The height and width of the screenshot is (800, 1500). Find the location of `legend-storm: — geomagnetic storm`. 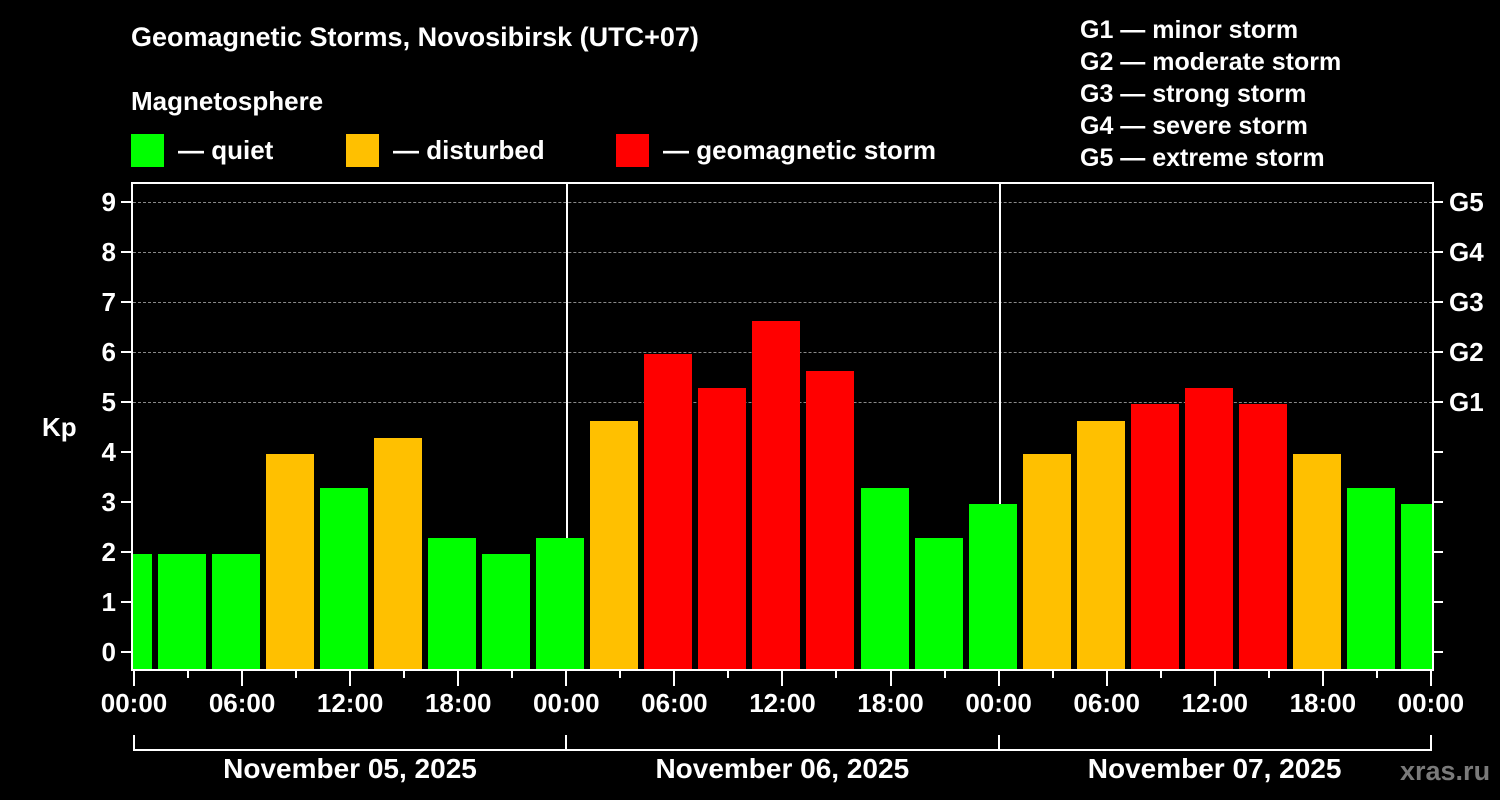

legend-storm: — geomagnetic storm is located at coordinates (776, 150).